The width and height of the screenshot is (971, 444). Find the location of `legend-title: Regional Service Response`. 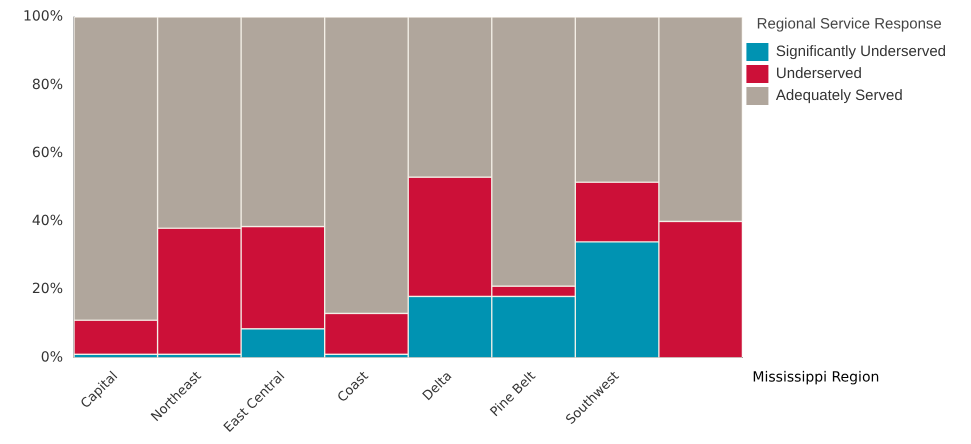

legend-title: Regional Service Response is located at coordinates (849, 24).